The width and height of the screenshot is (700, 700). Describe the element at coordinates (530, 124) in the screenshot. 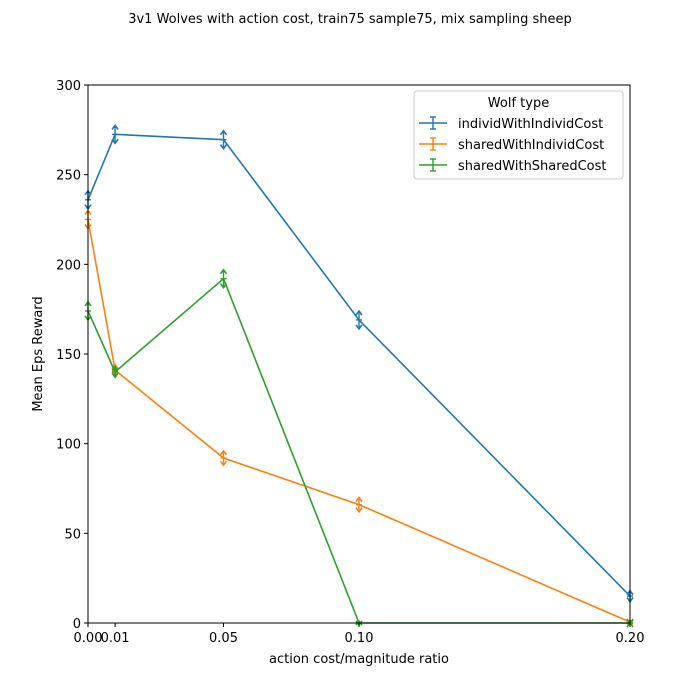

I see `legend-label: individWithIndividCost` at that location.